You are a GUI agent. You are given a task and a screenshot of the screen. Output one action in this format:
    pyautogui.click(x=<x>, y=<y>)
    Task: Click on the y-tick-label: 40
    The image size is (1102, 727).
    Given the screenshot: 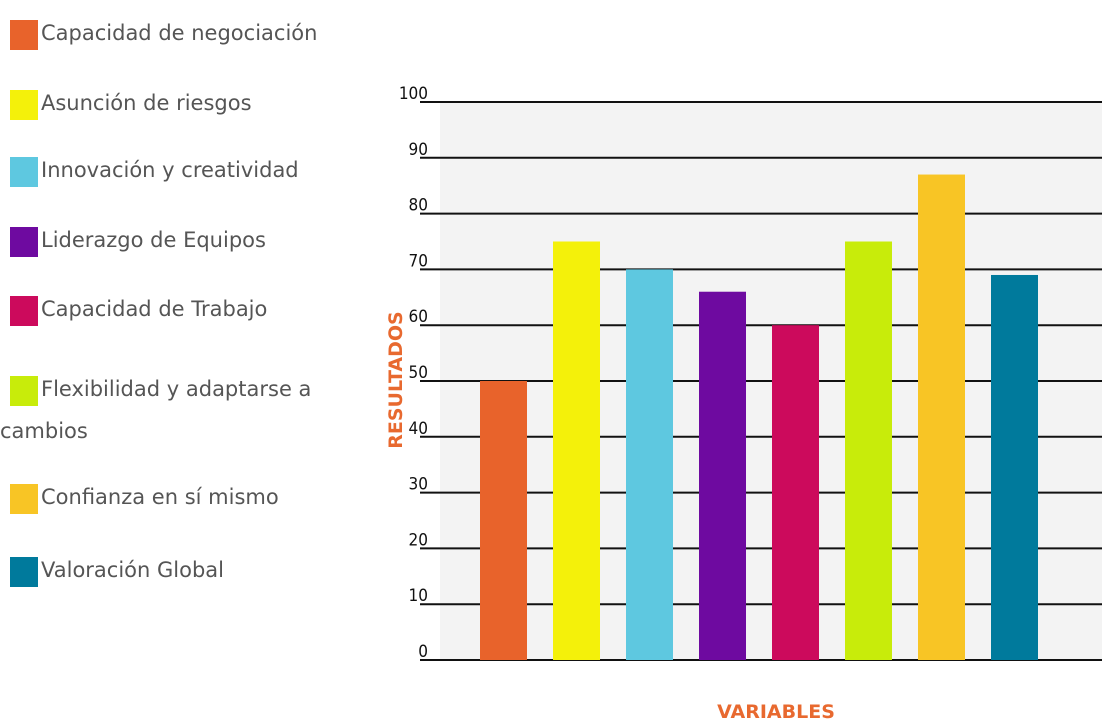 What is the action you would take?
    pyautogui.click(x=418, y=429)
    